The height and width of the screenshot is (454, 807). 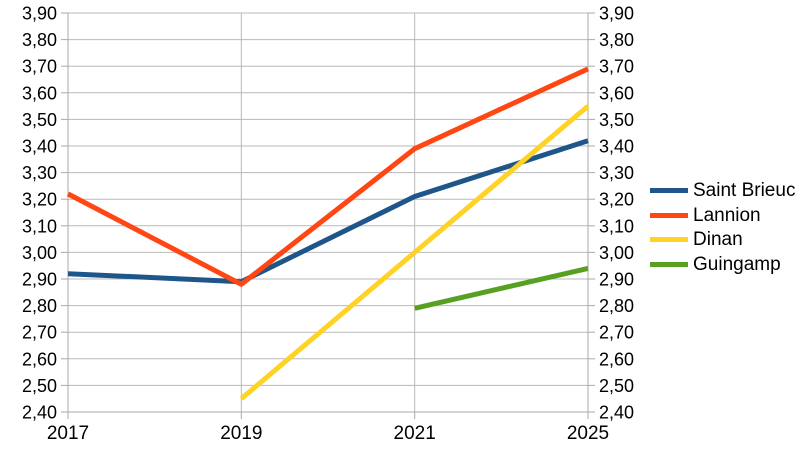 What do you see at coordinates (39, 200) in the screenshot?
I see `y-axis-label-left: 3,20` at bounding box center [39, 200].